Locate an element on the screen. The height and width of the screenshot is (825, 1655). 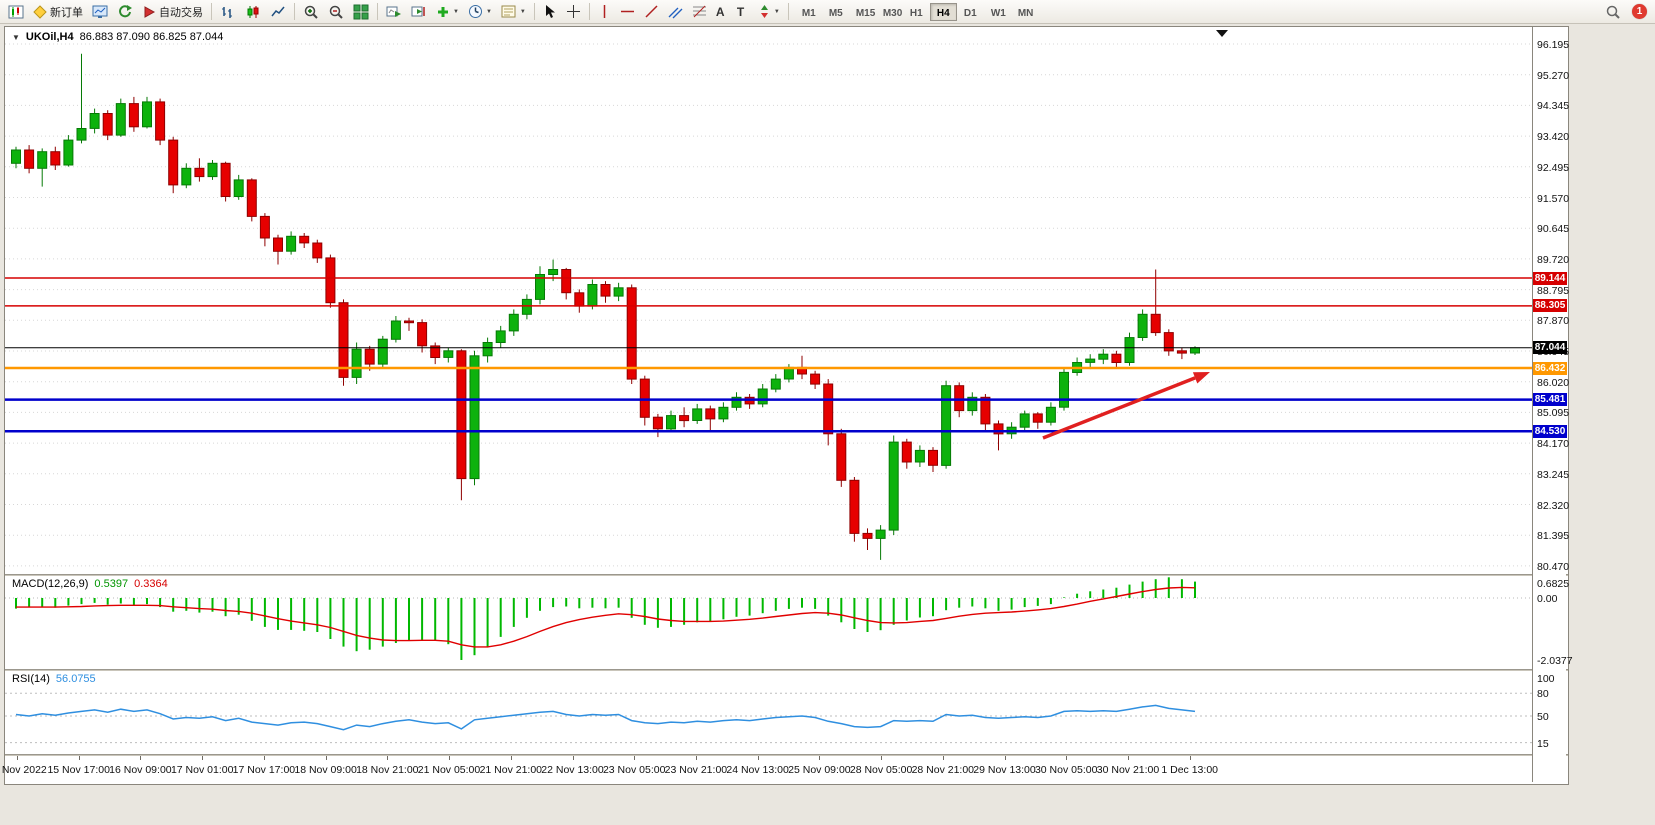
fibonacci-button is located at coordinates (699, 12).